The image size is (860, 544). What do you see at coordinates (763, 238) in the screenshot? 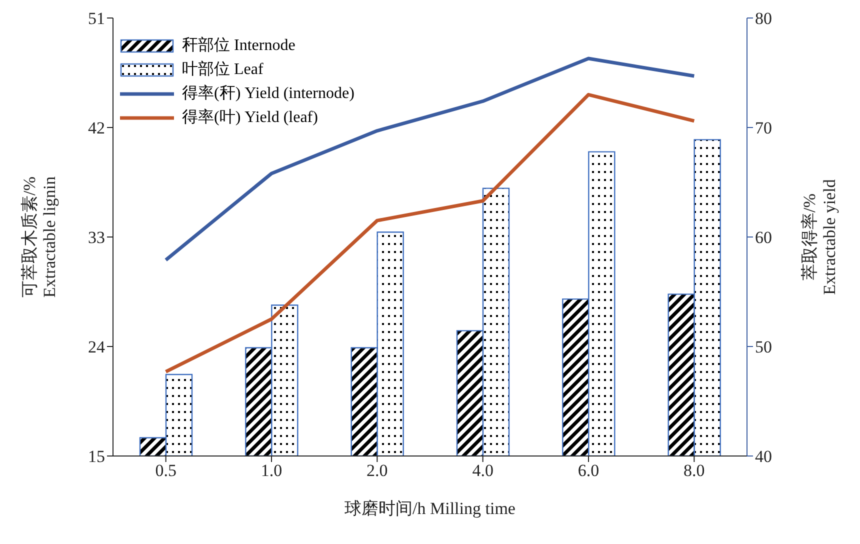
I see `y2-tick-label: 60` at bounding box center [763, 238].